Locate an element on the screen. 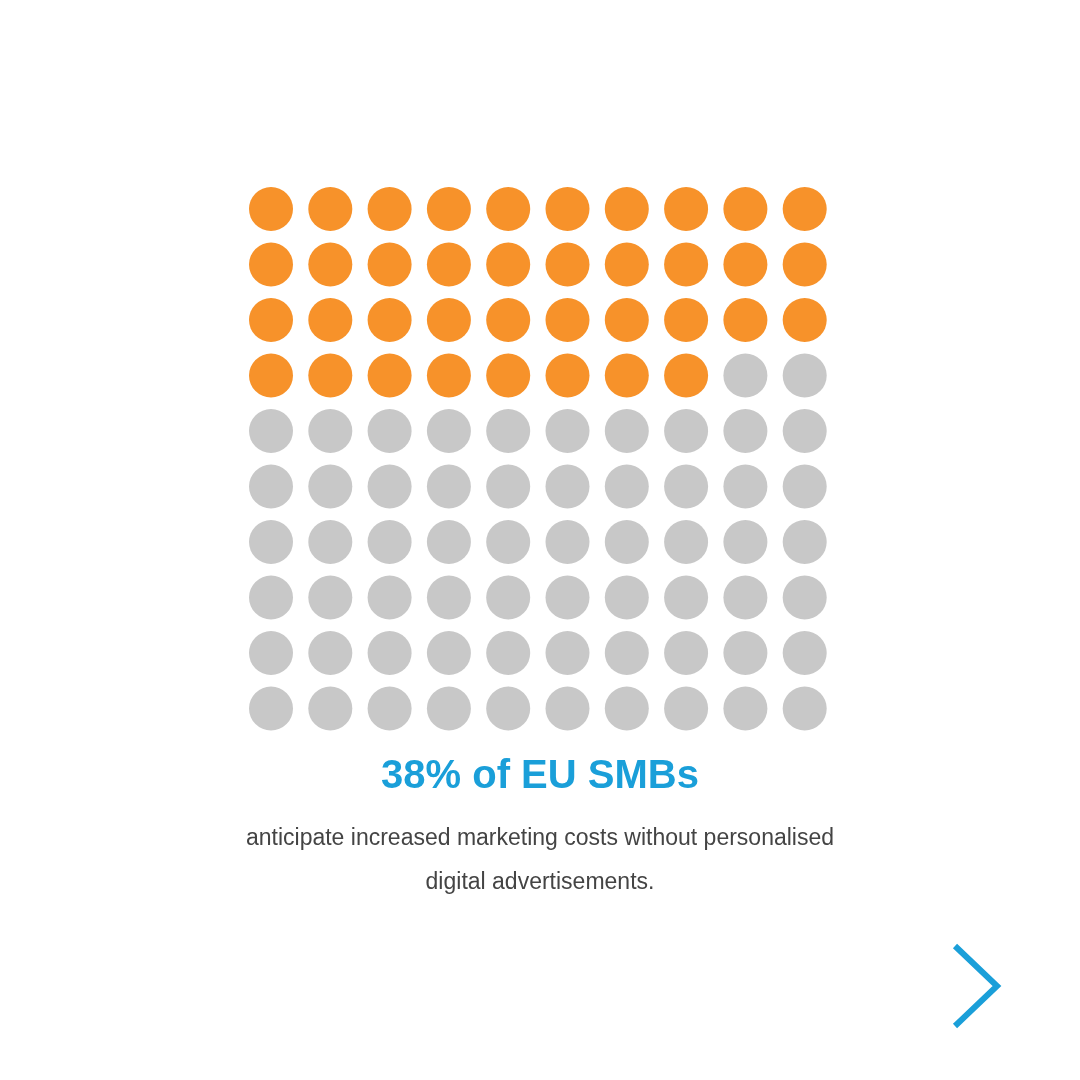 The width and height of the screenshot is (1080, 1080). data-label: 38% is located at coordinates (421, 774).